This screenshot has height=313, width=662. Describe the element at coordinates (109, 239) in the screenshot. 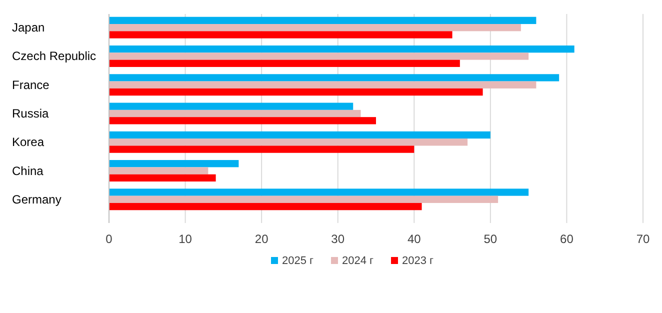

I see `x-tick-label: 0` at that location.